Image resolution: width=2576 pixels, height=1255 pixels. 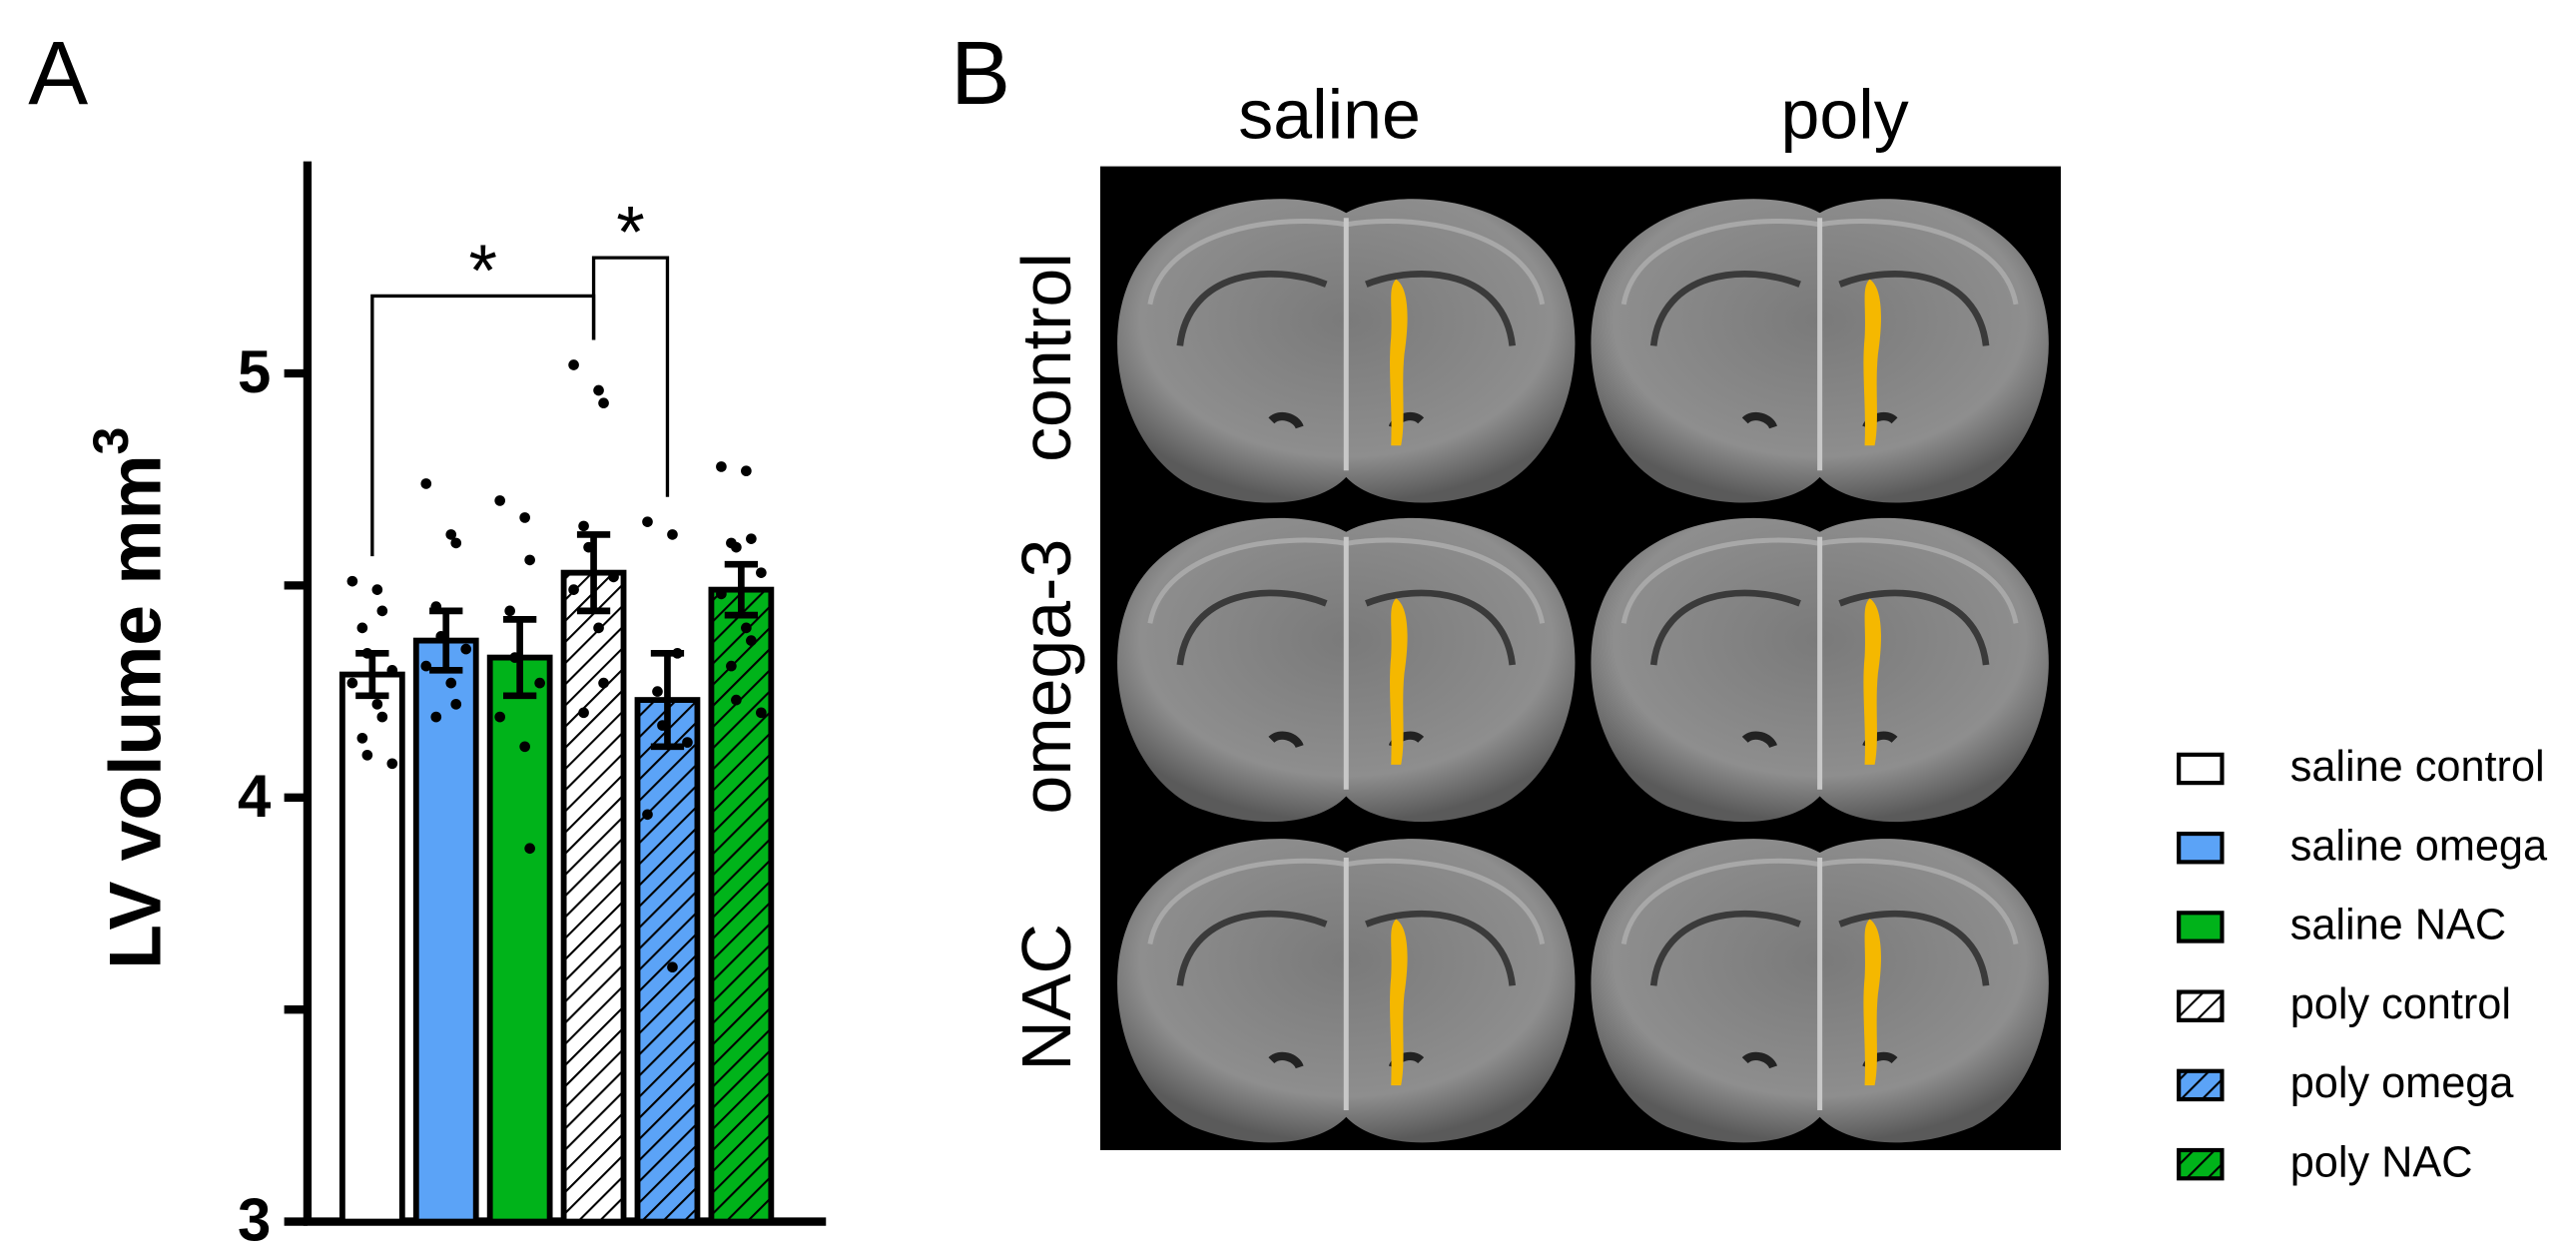 I want to click on significance-label: *, so click(x=630, y=233).